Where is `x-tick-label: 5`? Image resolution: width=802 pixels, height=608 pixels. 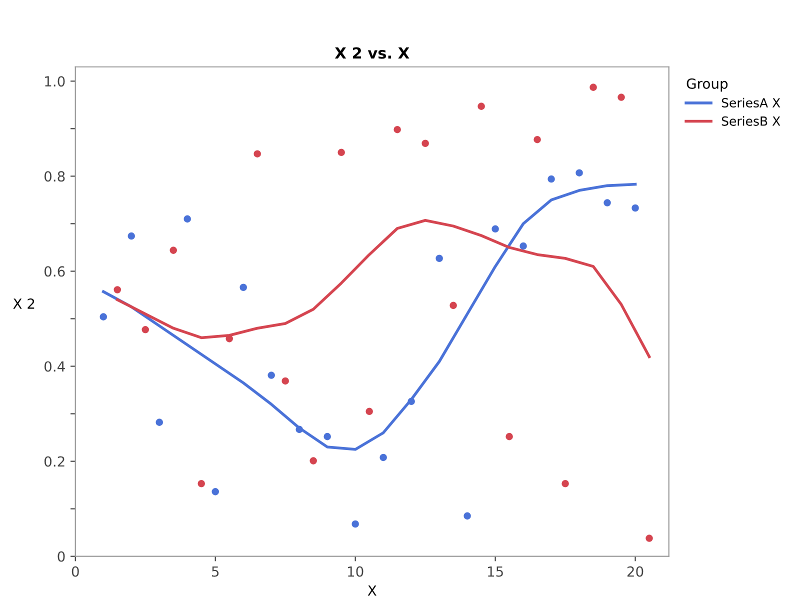 x-tick-label: 5 is located at coordinates (215, 571).